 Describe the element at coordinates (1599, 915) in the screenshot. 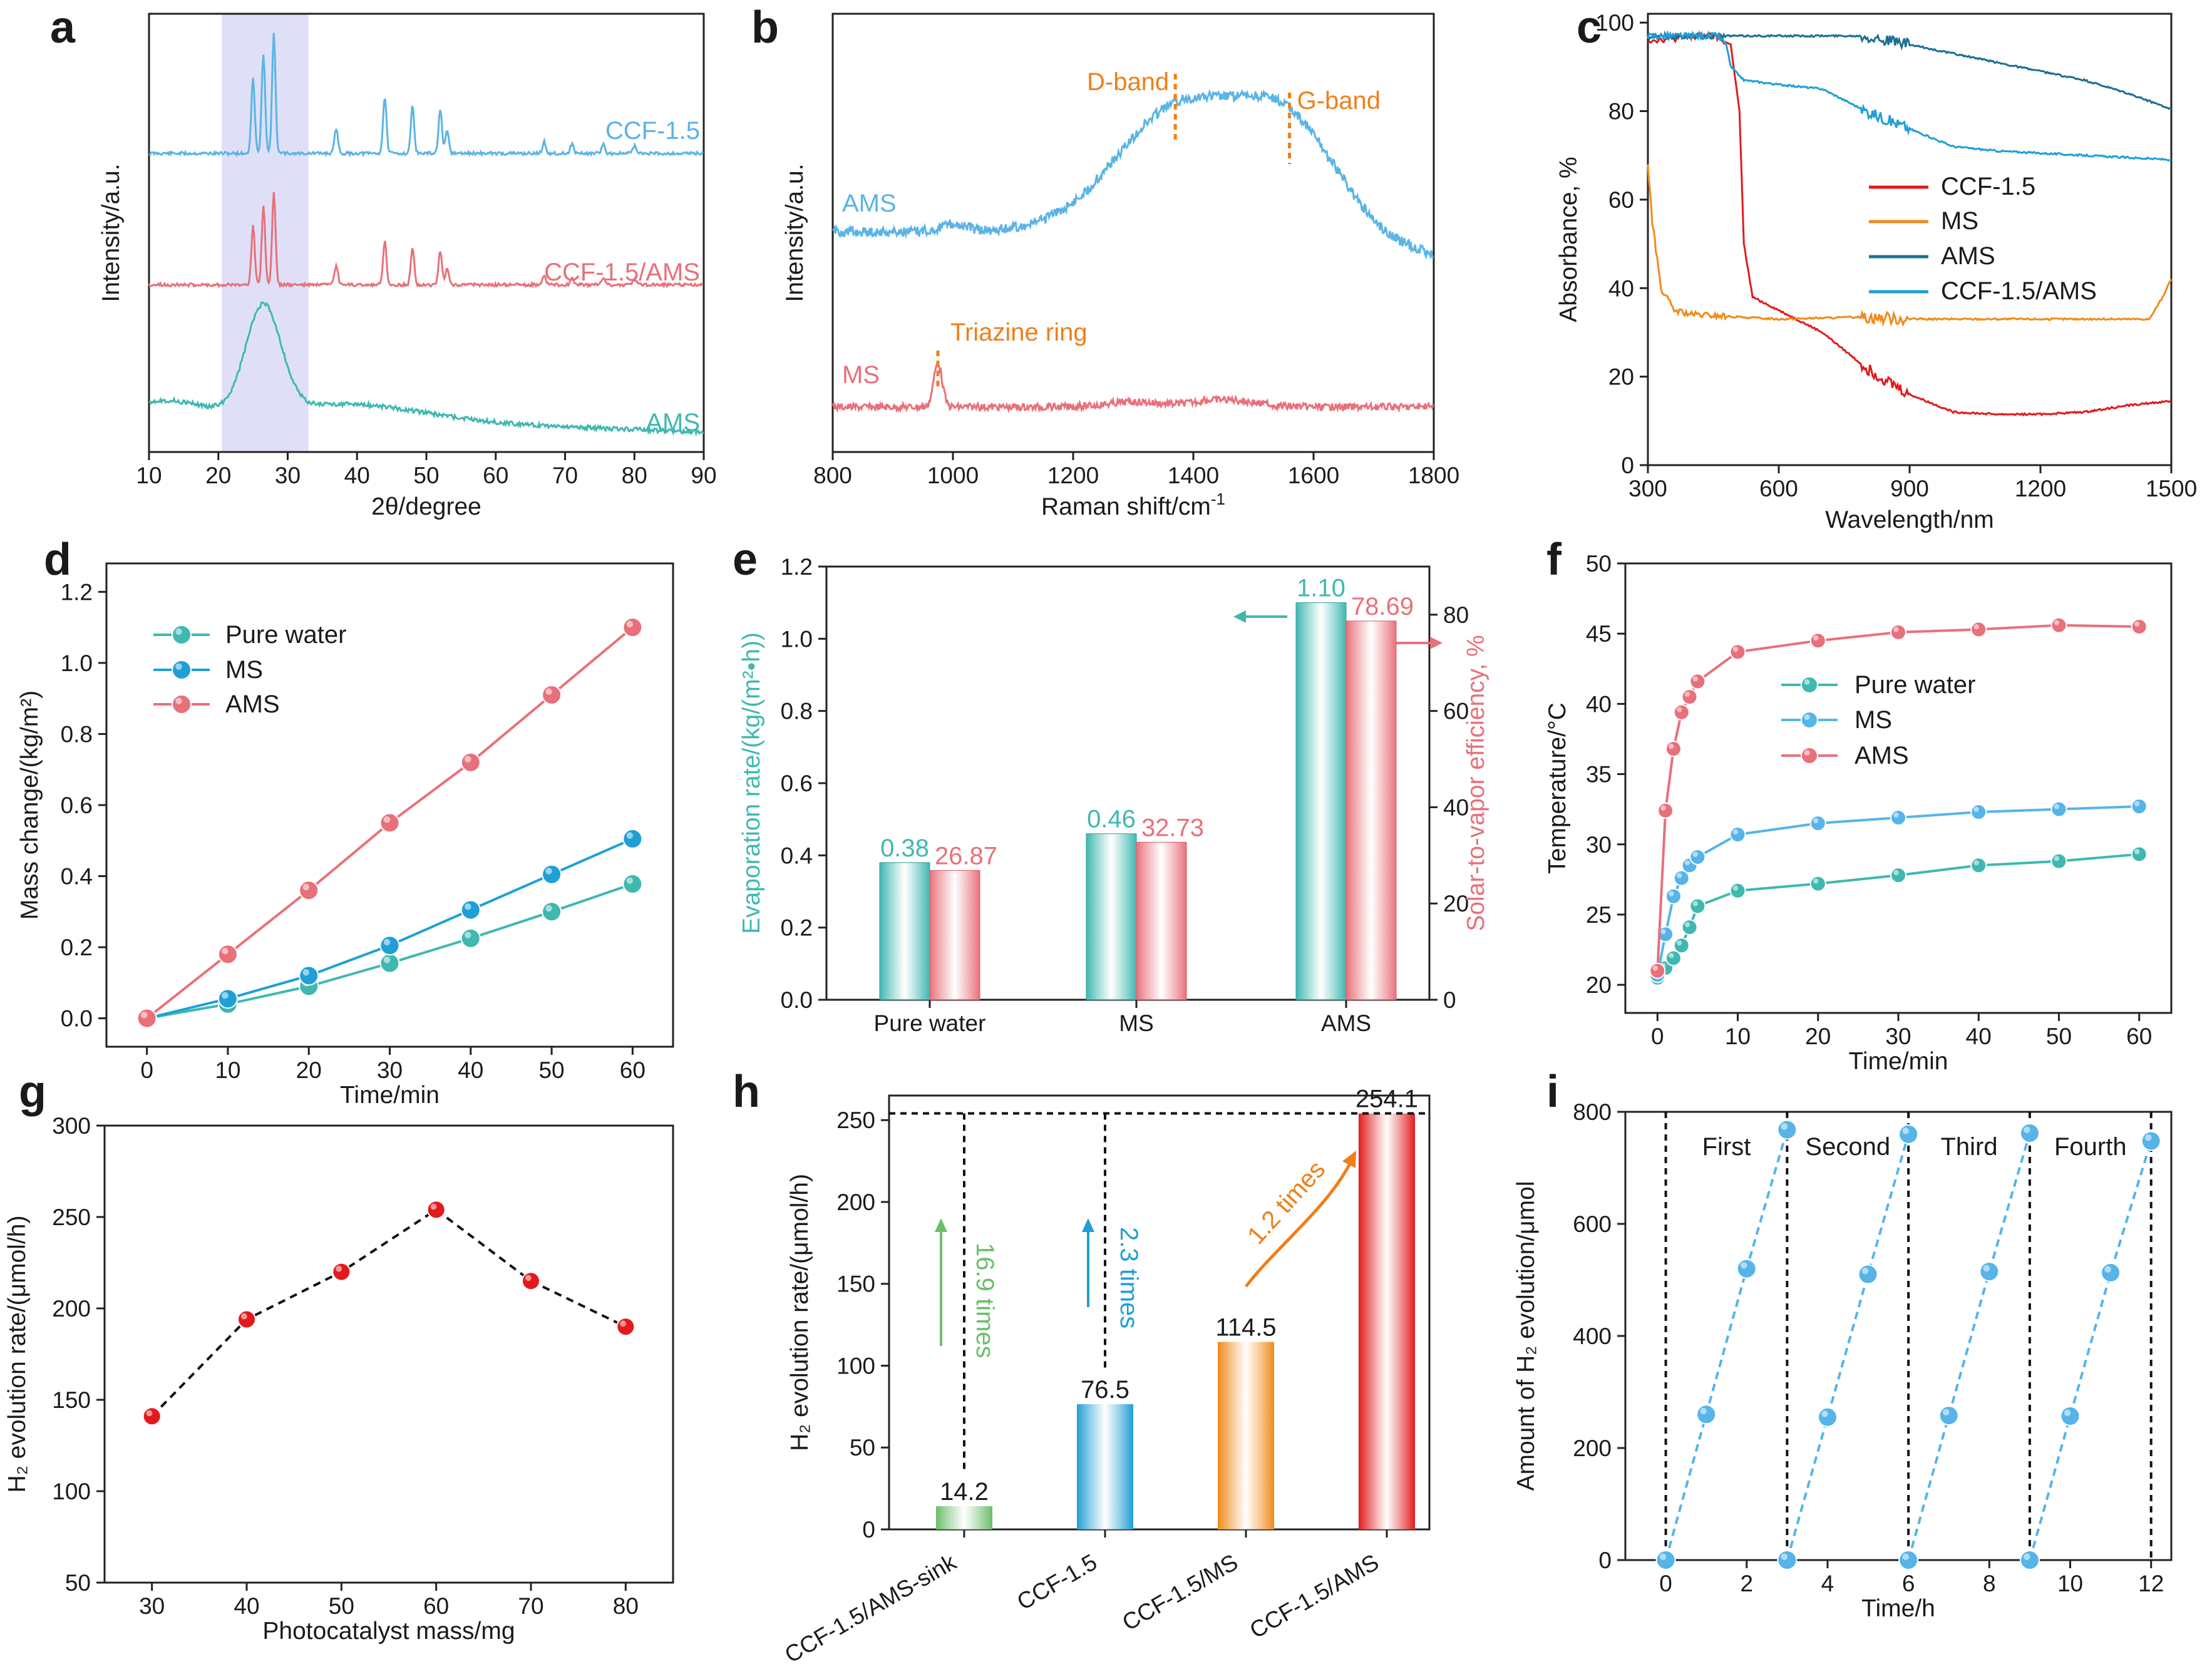

I see `y-tick-label: 25` at that location.